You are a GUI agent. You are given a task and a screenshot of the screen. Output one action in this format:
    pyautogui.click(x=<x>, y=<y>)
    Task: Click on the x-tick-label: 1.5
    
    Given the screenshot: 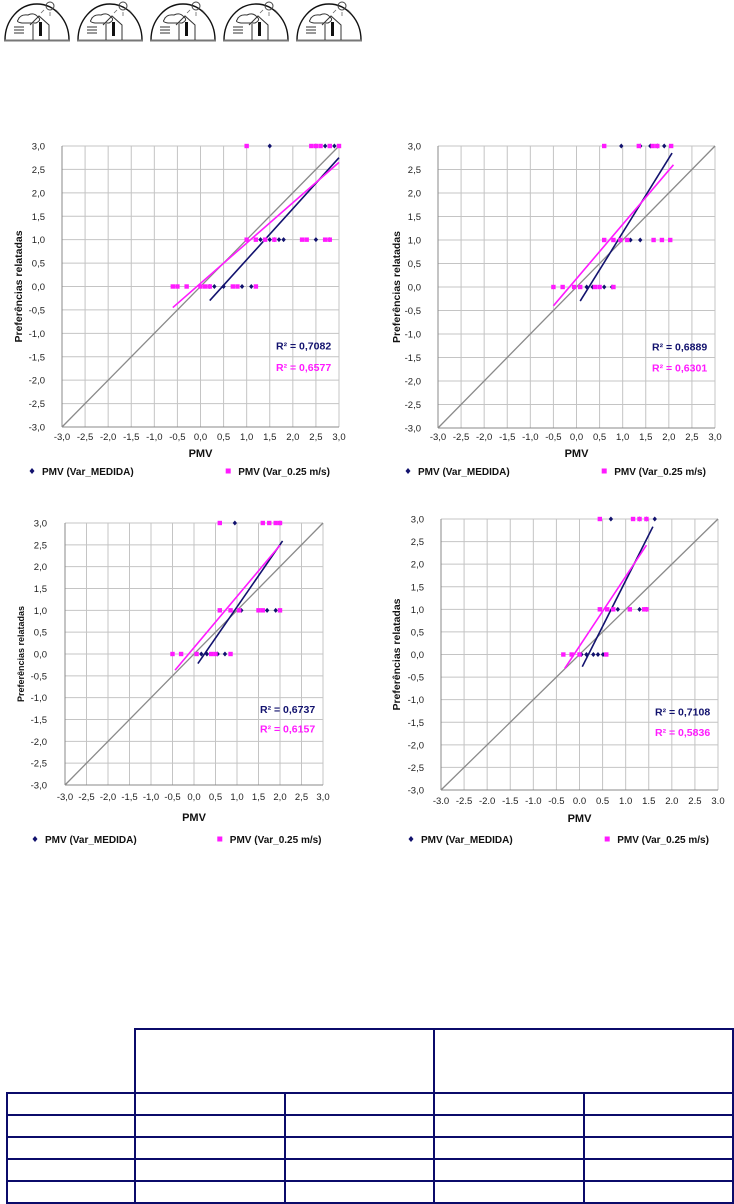 What is the action you would take?
    pyautogui.click(x=648, y=801)
    